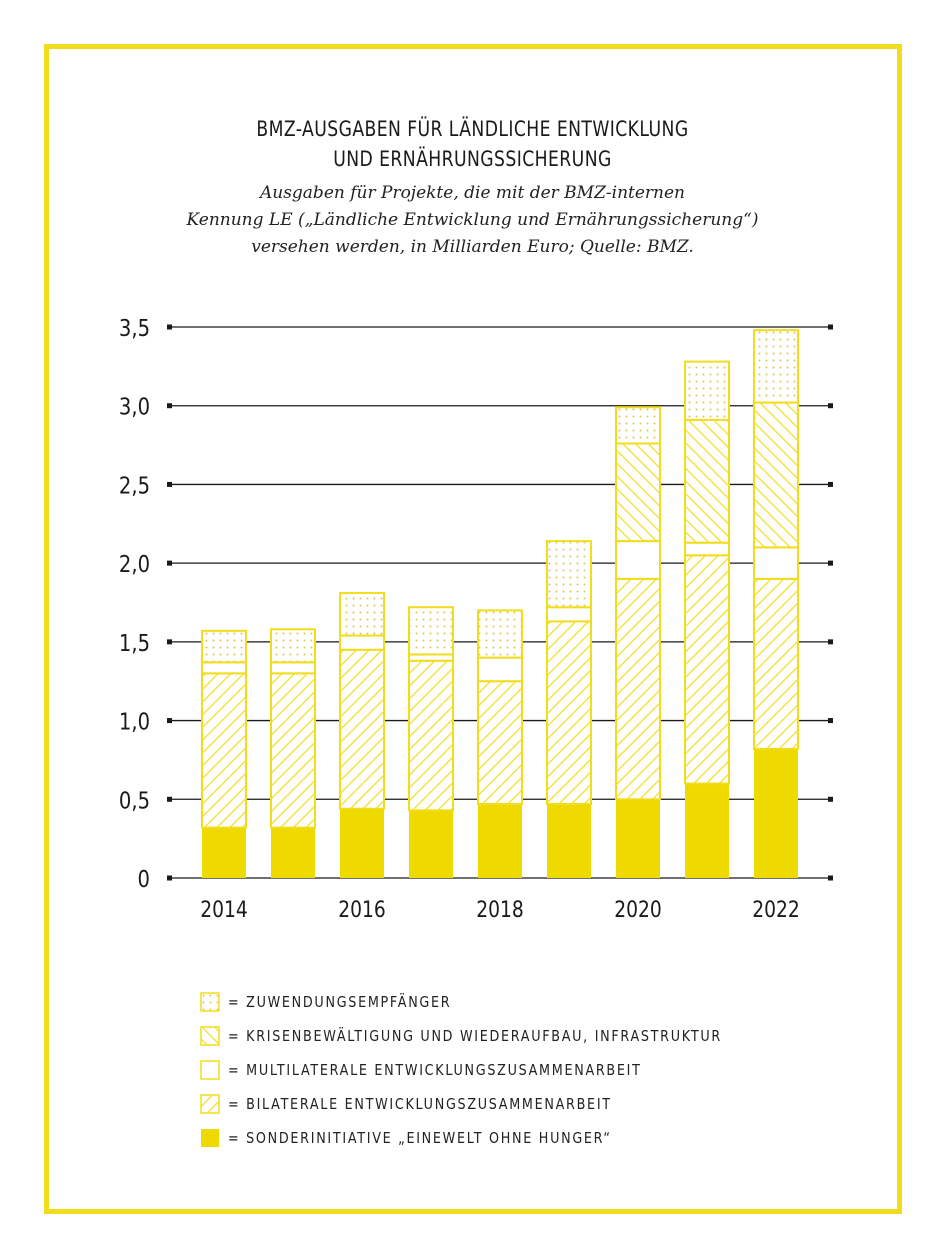 Image resolution: width=945 pixels, height=1255 pixels. I want to click on y-tick-label: 2,0, so click(134, 565).